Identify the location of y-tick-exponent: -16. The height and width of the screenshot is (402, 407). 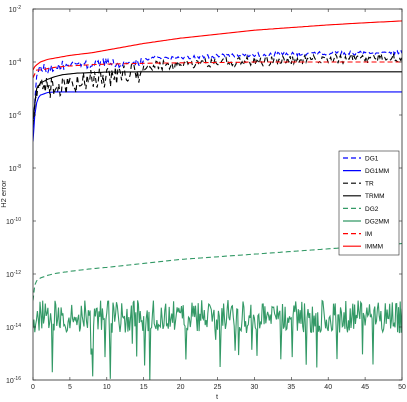
(17, 379).